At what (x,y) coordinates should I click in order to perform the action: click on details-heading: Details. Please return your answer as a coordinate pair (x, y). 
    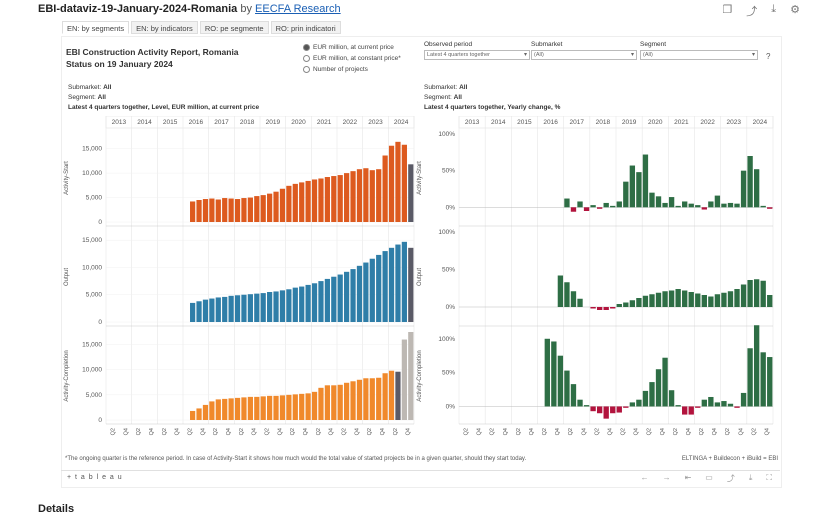
    Looking at the image, I should click on (56, 509).